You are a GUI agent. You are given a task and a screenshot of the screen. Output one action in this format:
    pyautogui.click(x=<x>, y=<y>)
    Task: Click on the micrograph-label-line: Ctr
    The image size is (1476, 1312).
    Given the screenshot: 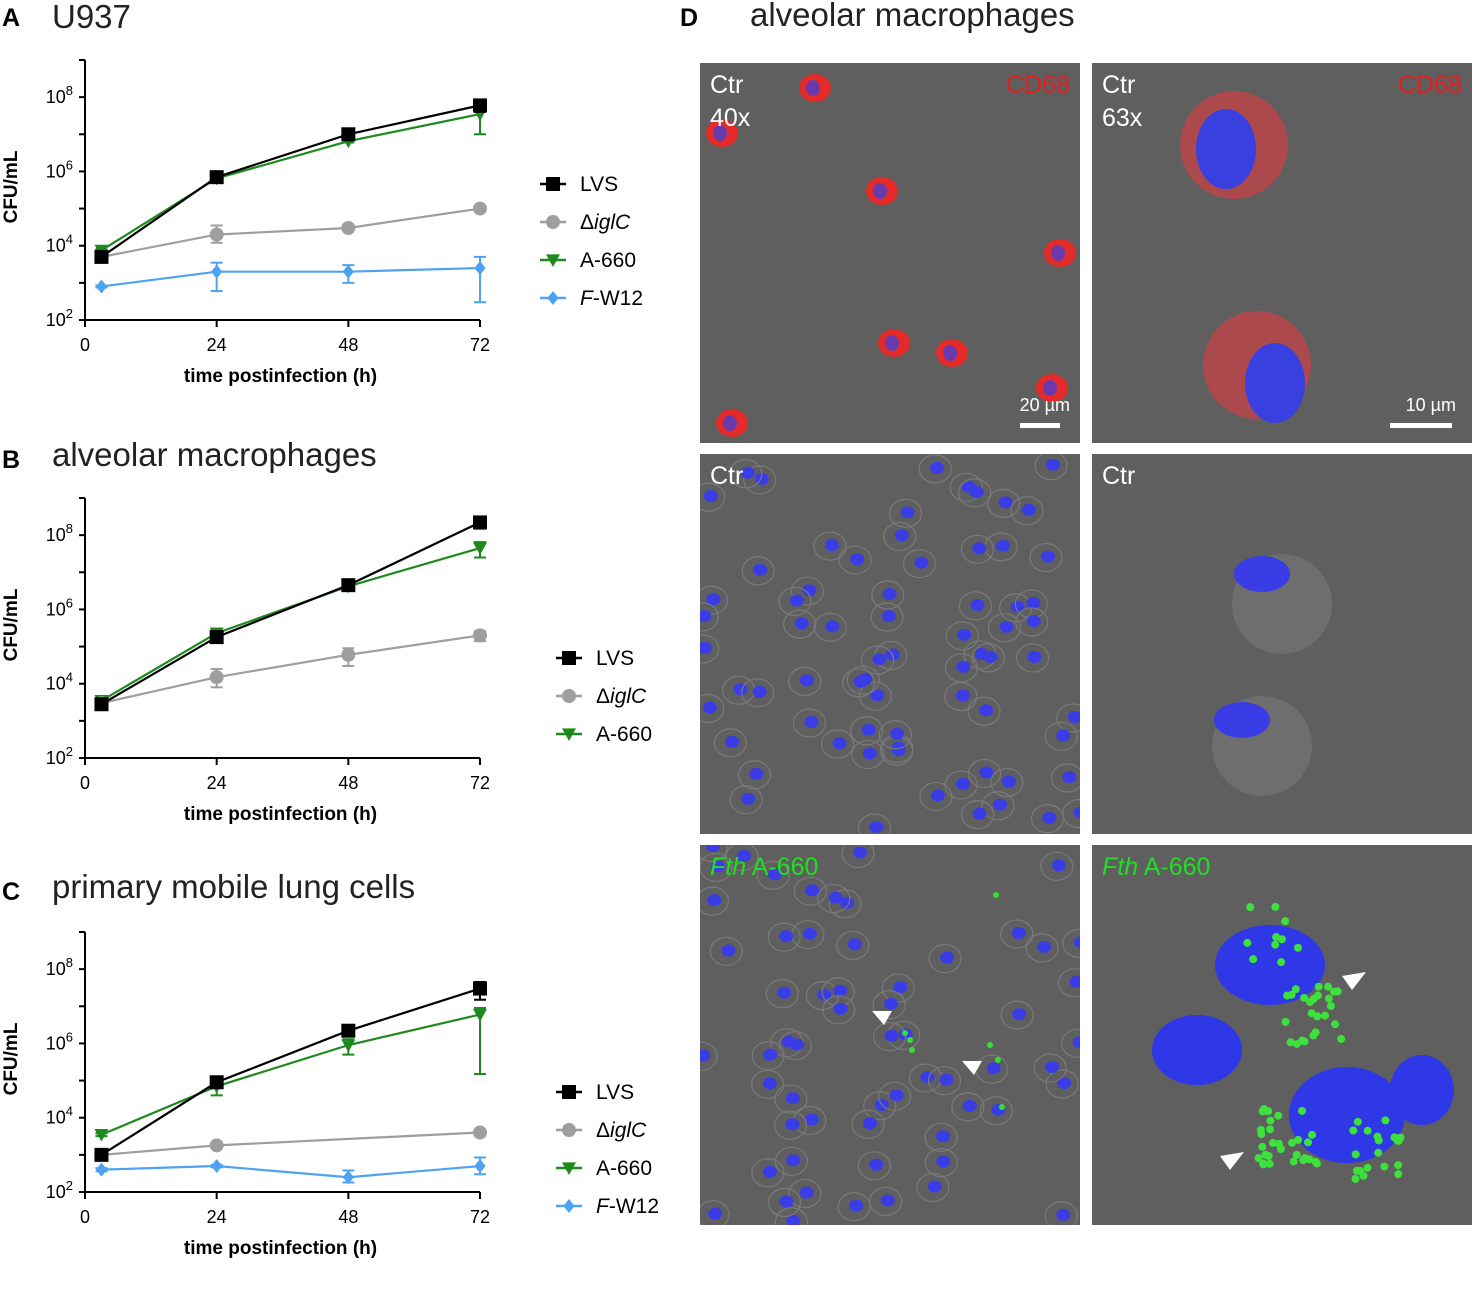 What is the action you would take?
    pyautogui.click(x=1119, y=476)
    